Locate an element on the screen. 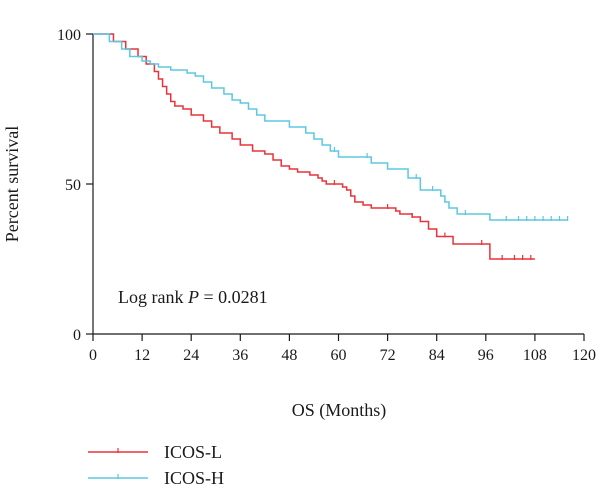  x-tick-label: 120 is located at coordinates (584, 355).